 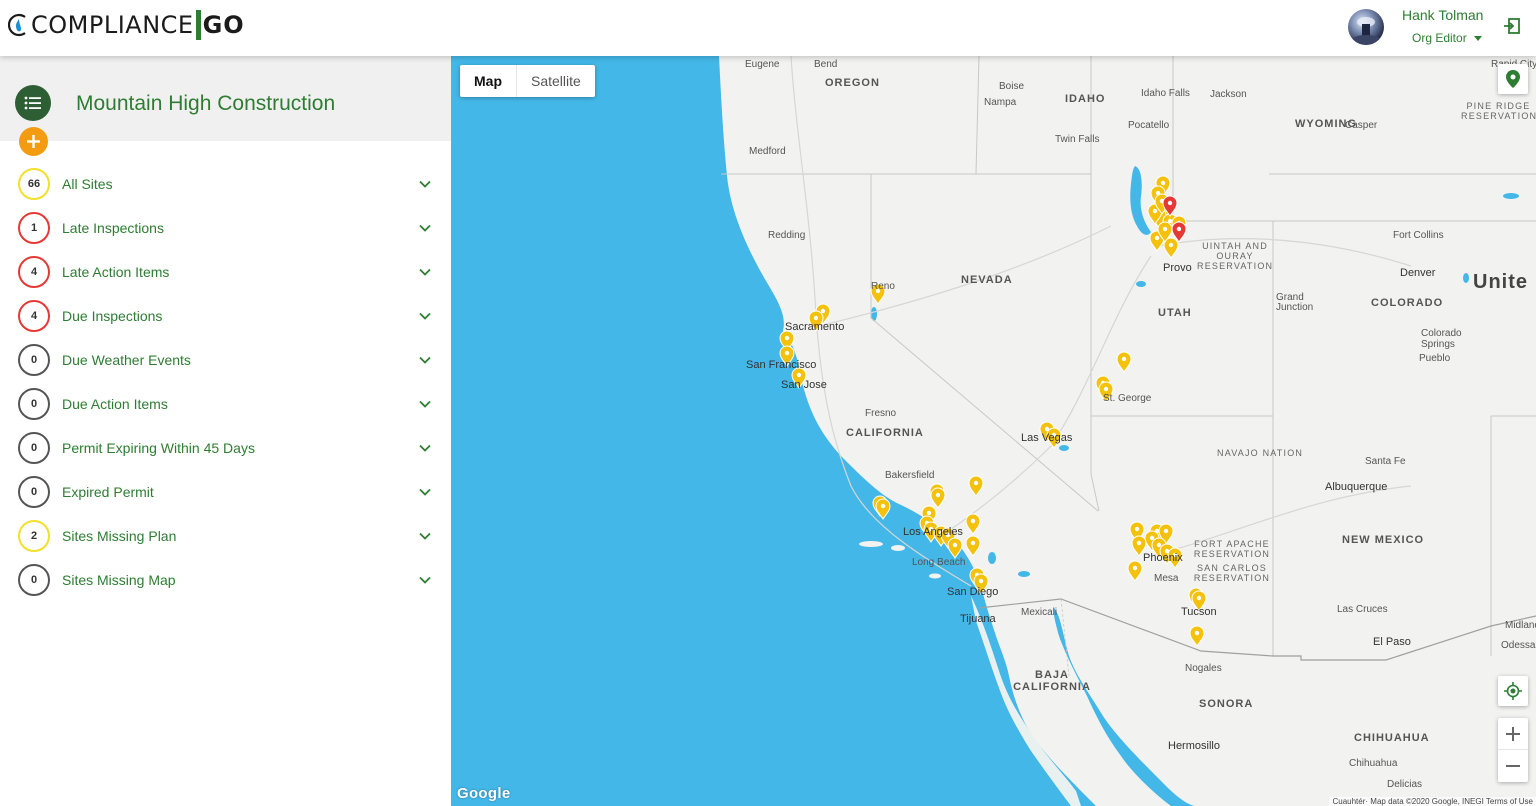 I want to click on logo-mark-icon, so click(x=19, y=25).